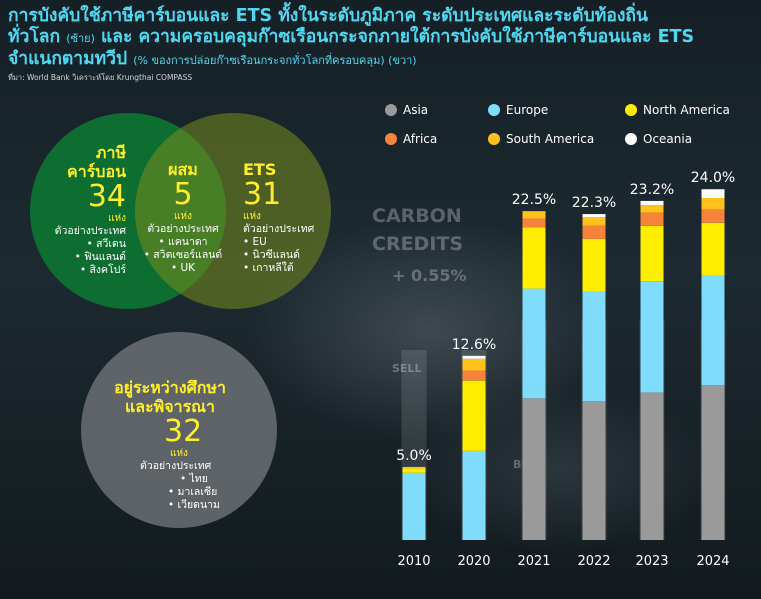 The width and height of the screenshot is (761, 599). Describe the element at coordinates (183, 216) in the screenshot. I see `mixed-unit: แห่ง` at that location.